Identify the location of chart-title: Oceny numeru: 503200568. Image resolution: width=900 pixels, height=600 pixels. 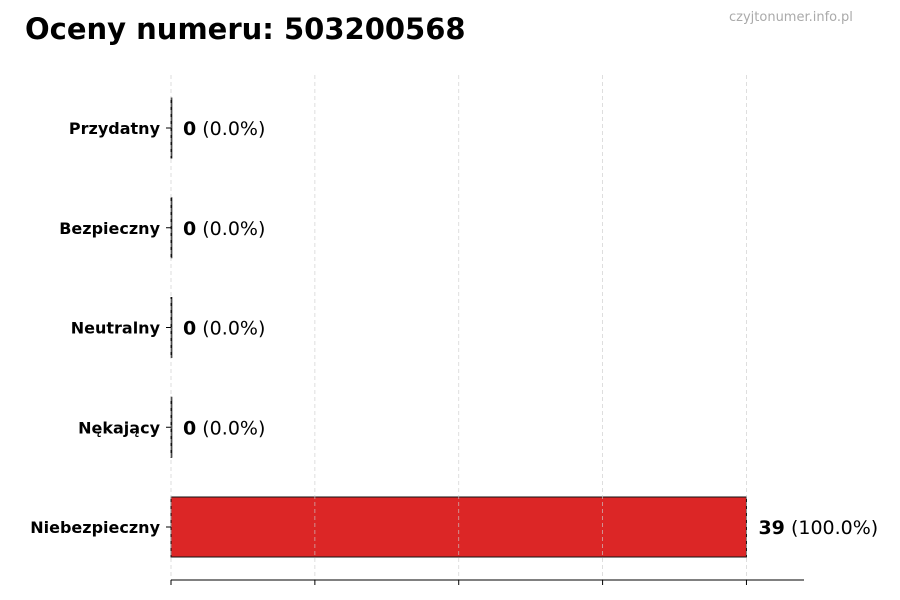
(245, 29).